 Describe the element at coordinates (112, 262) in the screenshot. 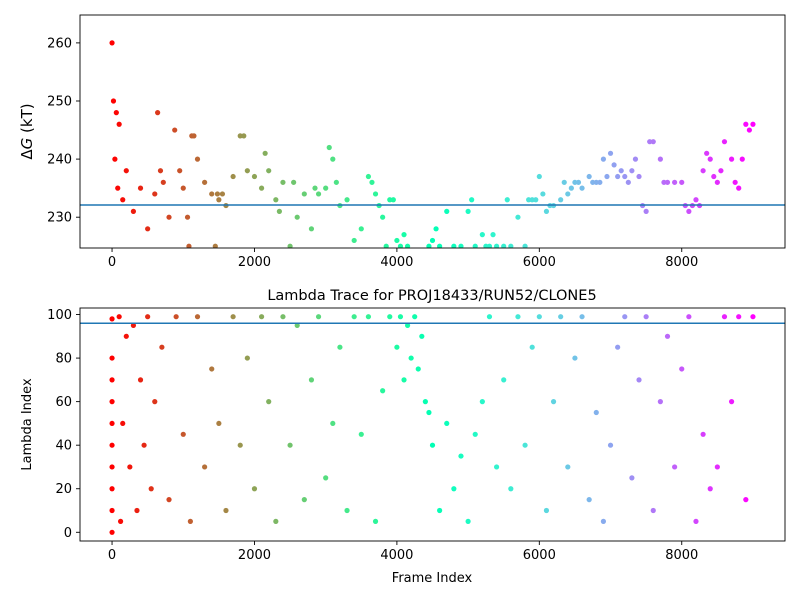

I see `x-tick-label: 0` at that location.